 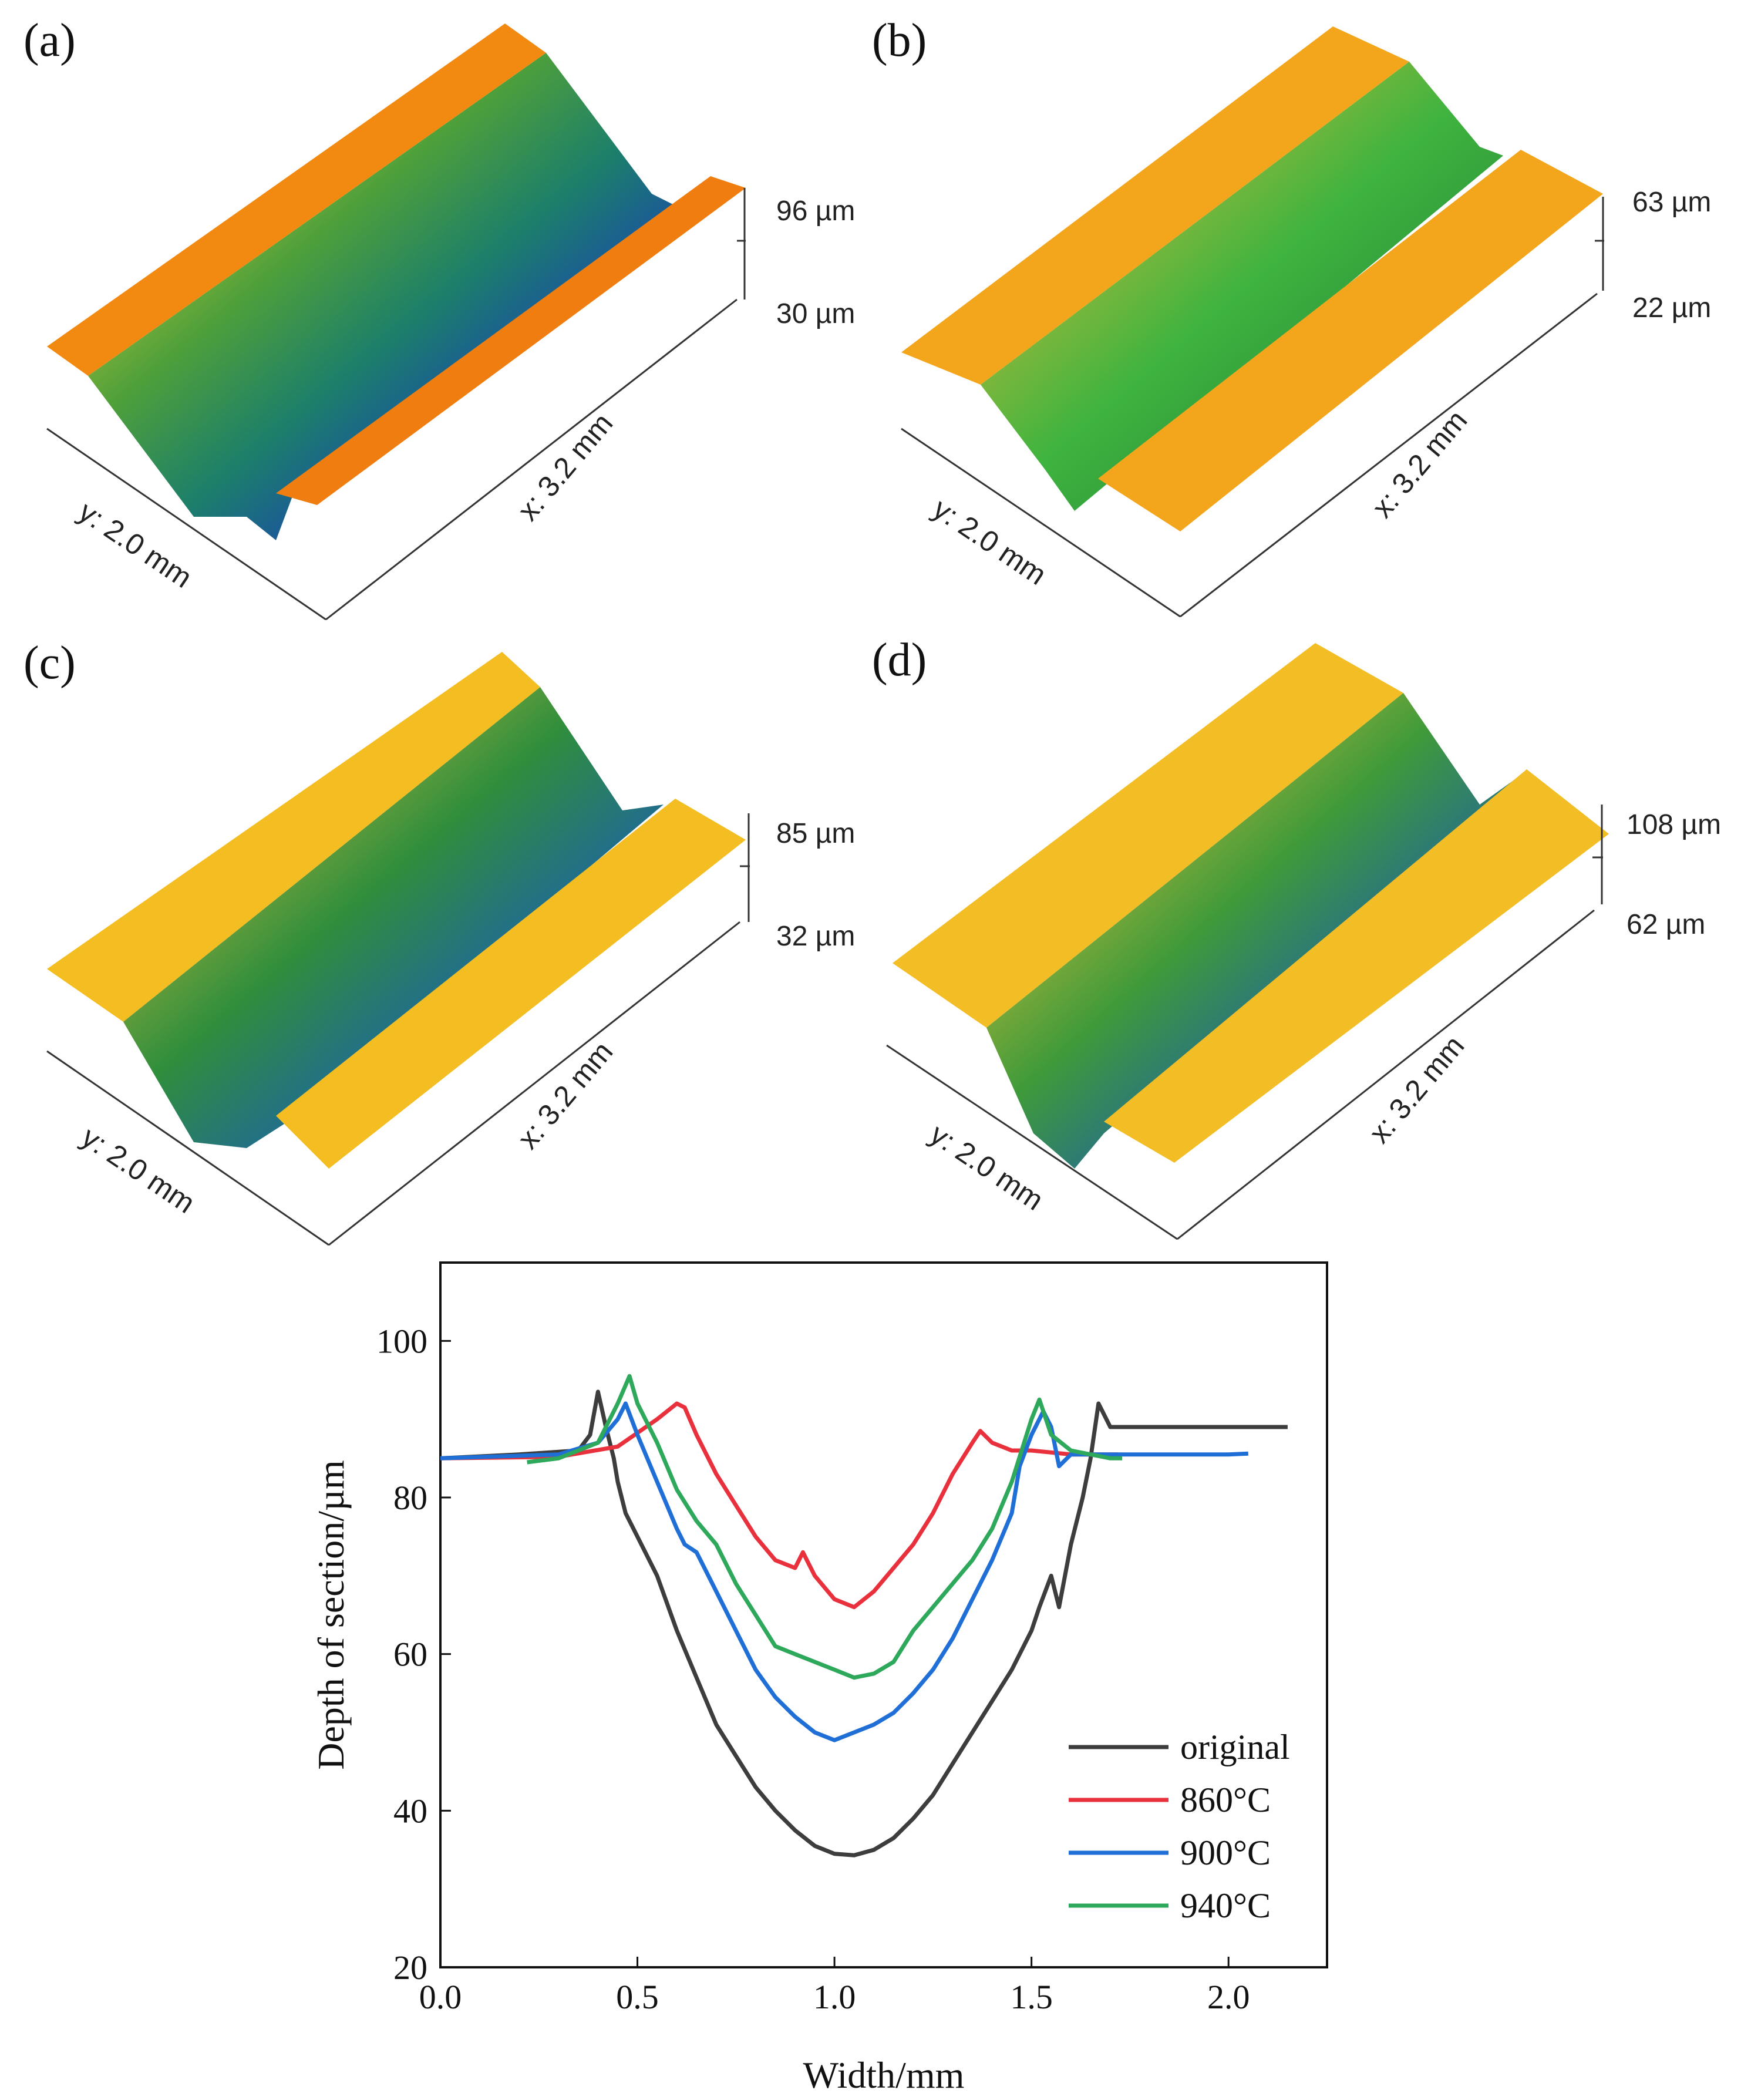 I want to click on panel-c-surface-right, so click(x=511, y=984).